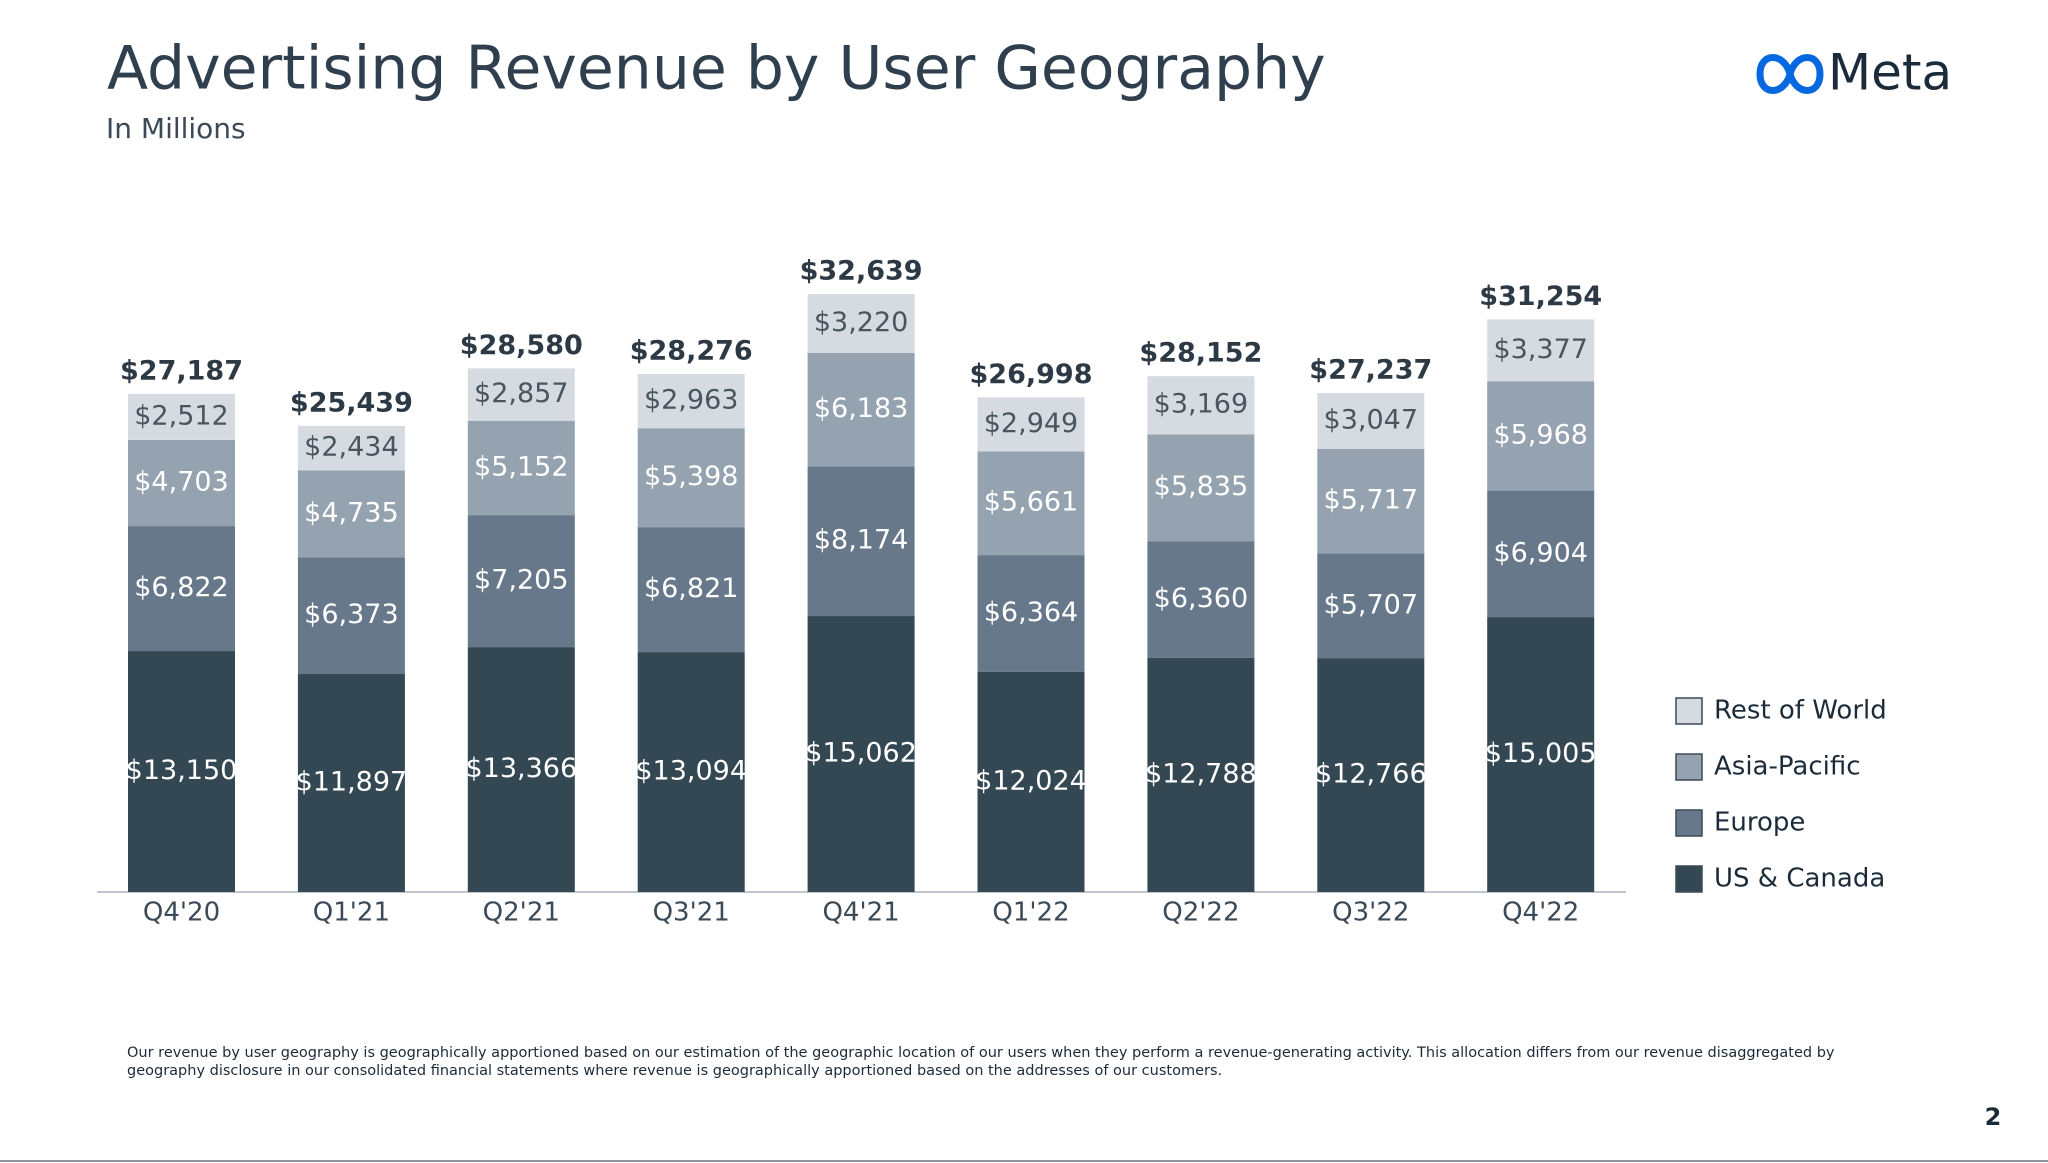 The height and width of the screenshot is (1163, 2048). I want to click on data-label: $15,062, so click(861, 753).